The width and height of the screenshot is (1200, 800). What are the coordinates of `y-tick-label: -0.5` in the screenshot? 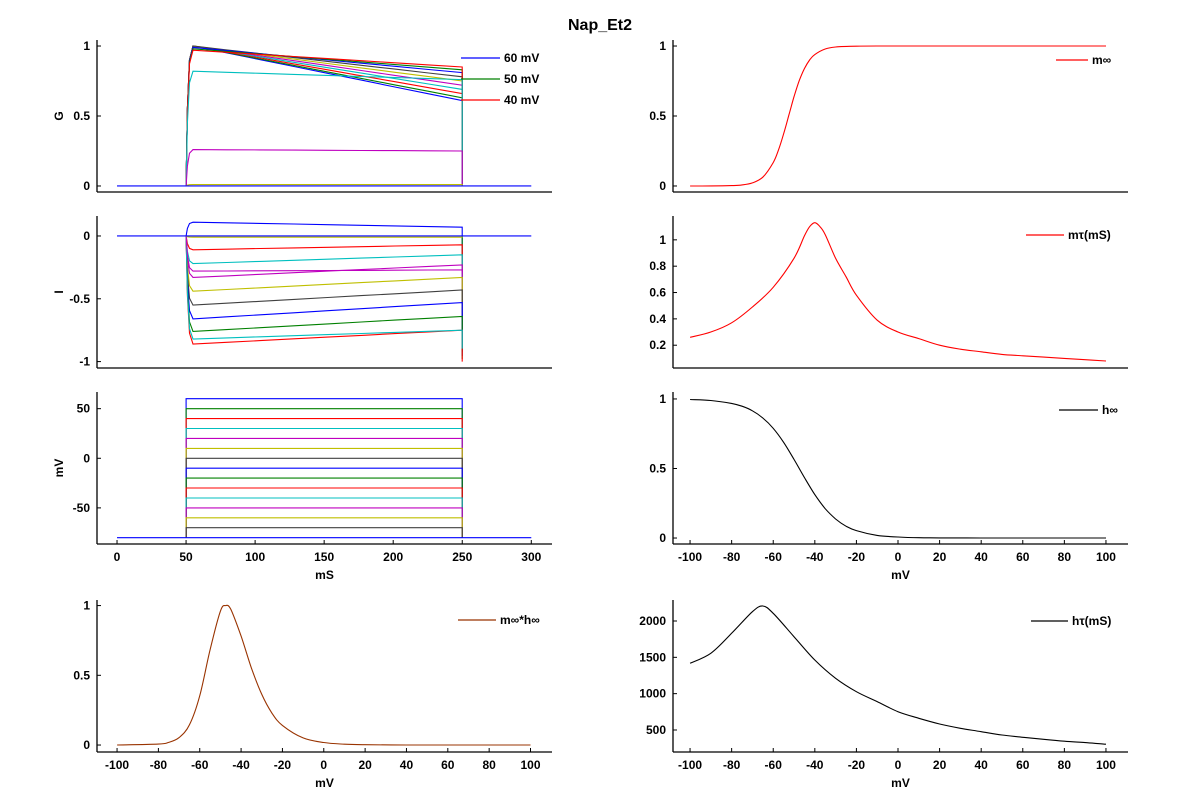 It's located at (79, 299).